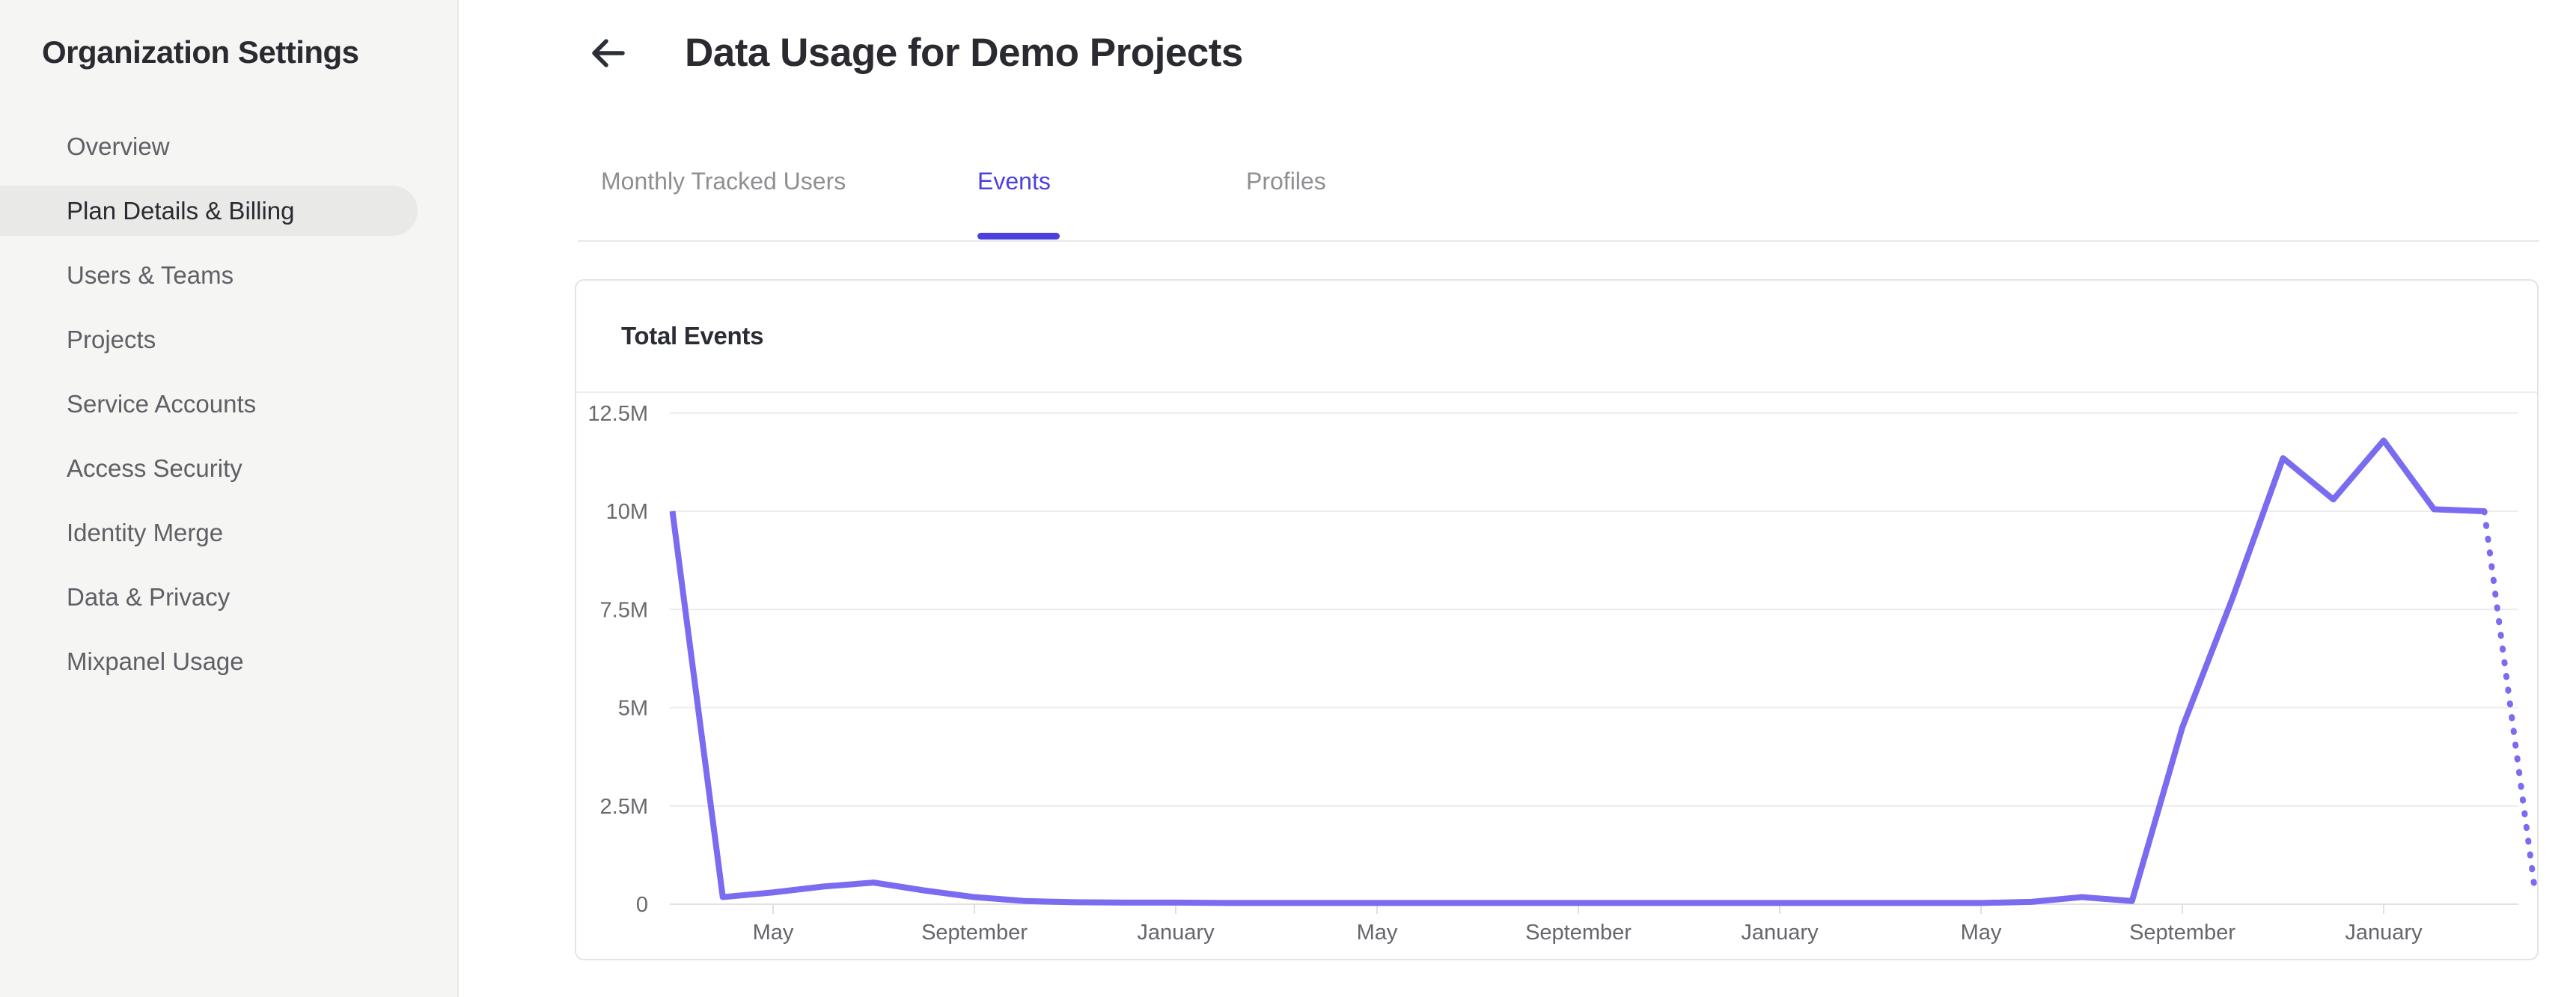 The width and height of the screenshot is (2576, 997). Describe the element at coordinates (627, 512) in the screenshot. I see `y-axis-label: 10M` at that location.